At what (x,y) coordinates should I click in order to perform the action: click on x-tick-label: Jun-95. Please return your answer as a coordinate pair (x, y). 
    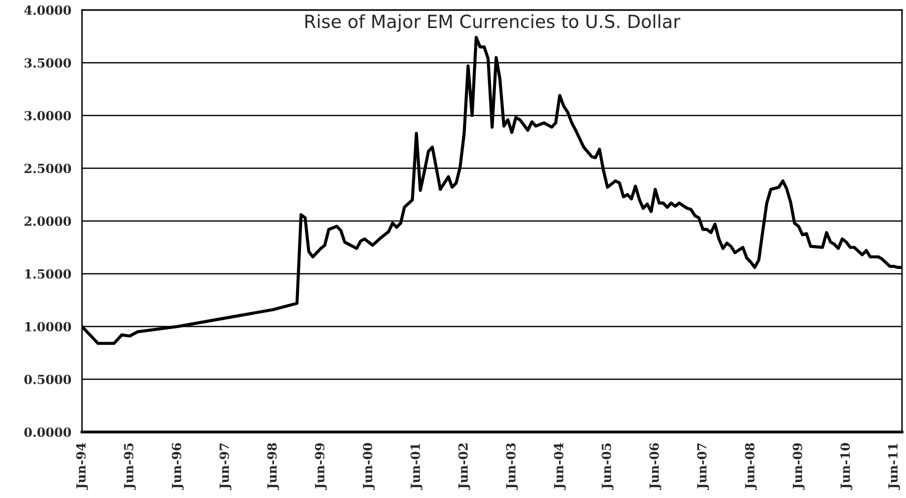
    Looking at the image, I should click on (130, 466).